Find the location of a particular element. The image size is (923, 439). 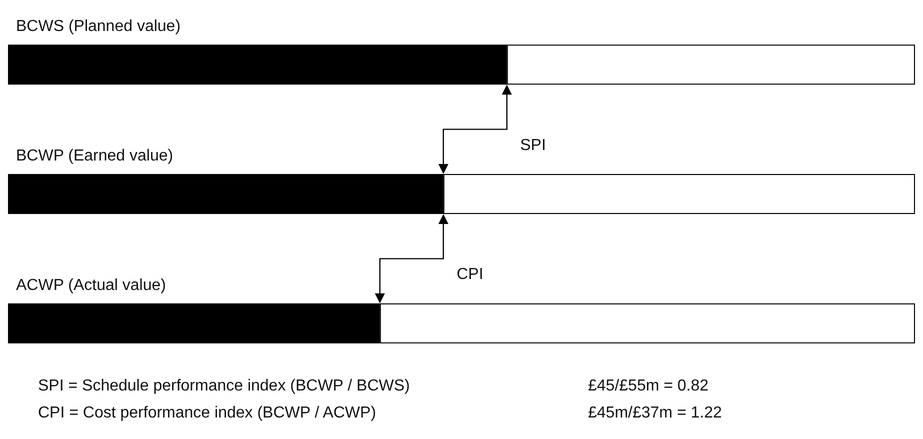

y-tick-label: ACWP (Actual value) is located at coordinates (91, 285).